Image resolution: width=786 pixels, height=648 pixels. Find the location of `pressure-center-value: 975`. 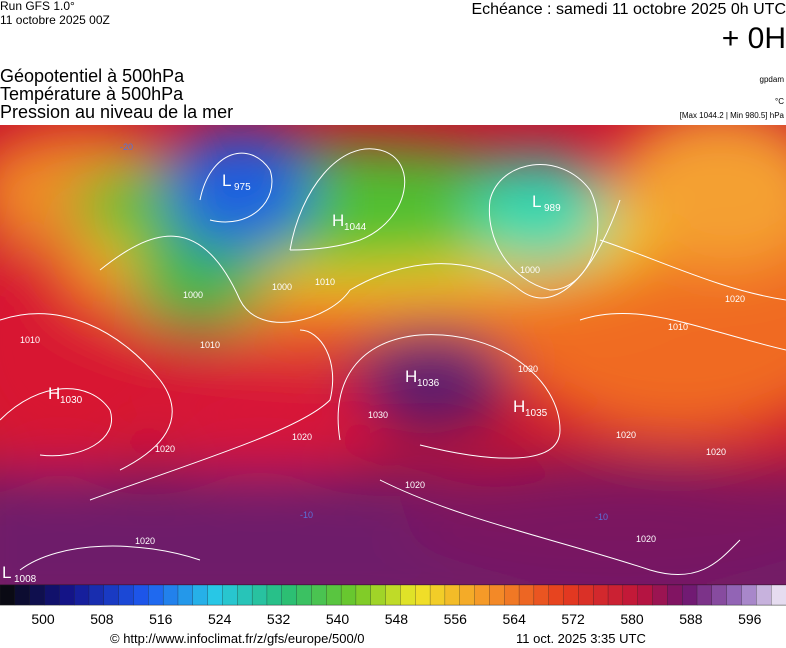

pressure-center-value: 975 is located at coordinates (242, 187).